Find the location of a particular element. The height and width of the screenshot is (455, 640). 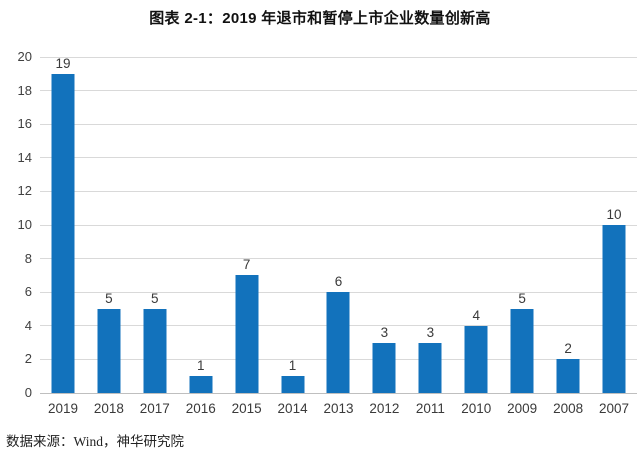

bar-category-2018: 5 is located at coordinates (109, 225).